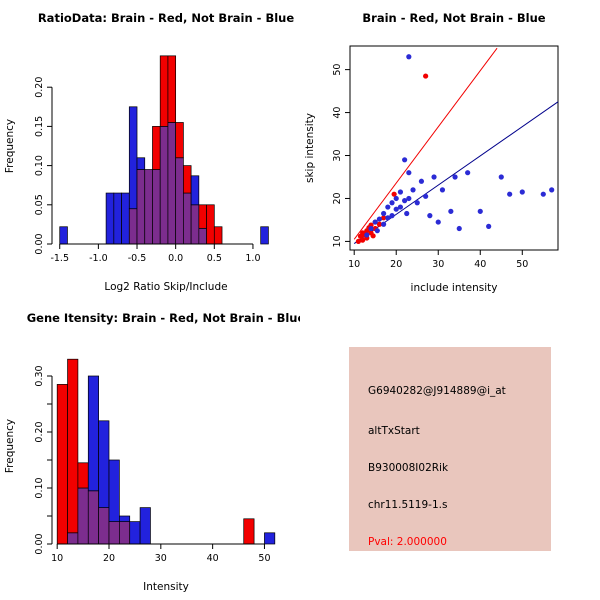  What do you see at coordinates (39, 87) in the screenshot?
I see `y-tick-label: 0.20` at bounding box center [39, 87].